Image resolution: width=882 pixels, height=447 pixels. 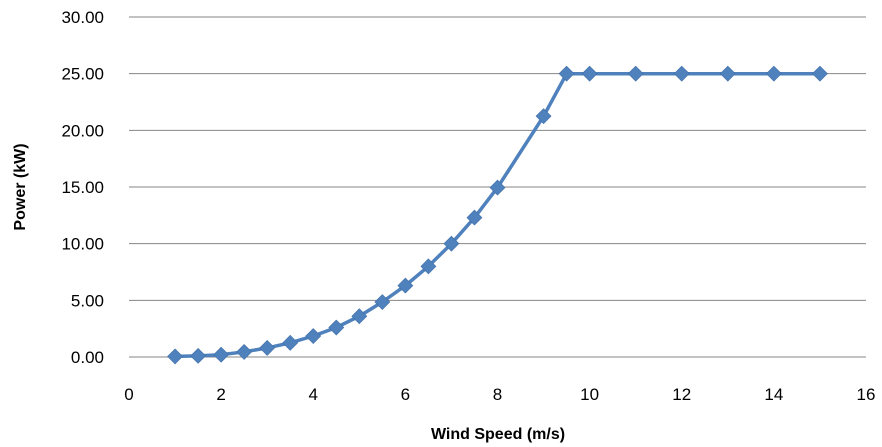 I want to click on x-tick-label: 16, so click(x=866, y=394).